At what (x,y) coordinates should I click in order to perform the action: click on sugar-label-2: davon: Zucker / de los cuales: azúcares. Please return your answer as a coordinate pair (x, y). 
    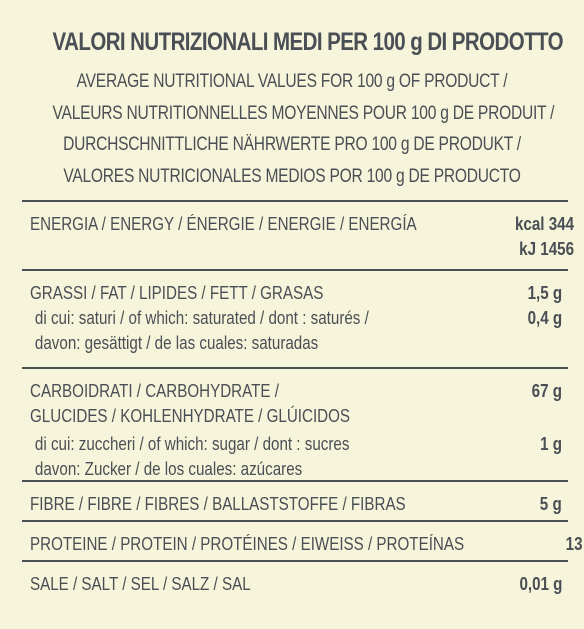
    Looking at the image, I should click on (168, 468).